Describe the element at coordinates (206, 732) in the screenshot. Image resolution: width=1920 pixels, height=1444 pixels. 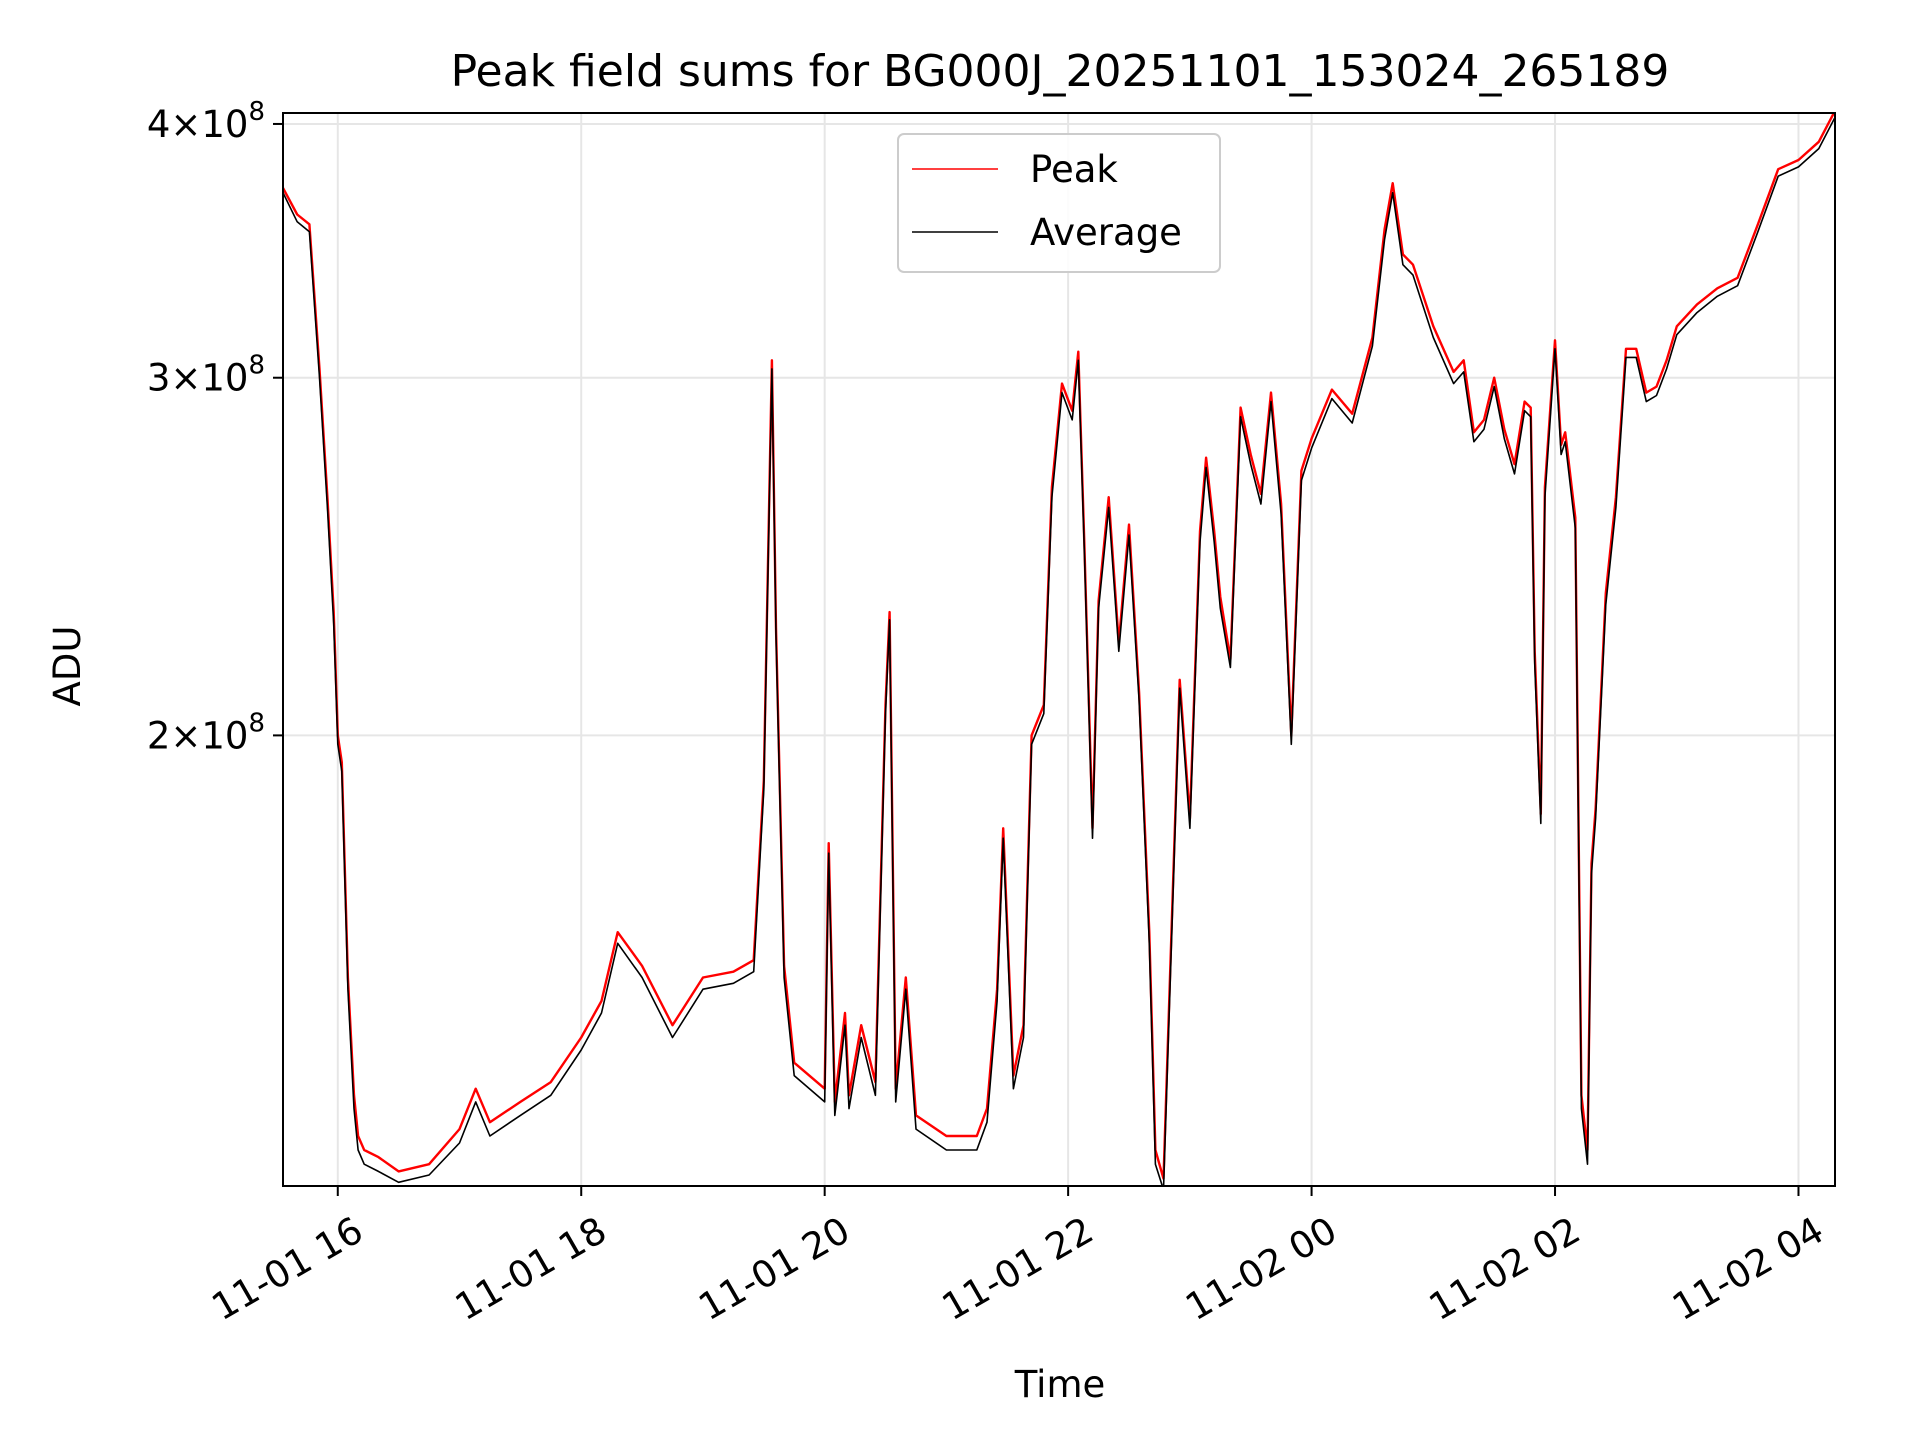
I see `y-tick-label: 2×108` at that location.